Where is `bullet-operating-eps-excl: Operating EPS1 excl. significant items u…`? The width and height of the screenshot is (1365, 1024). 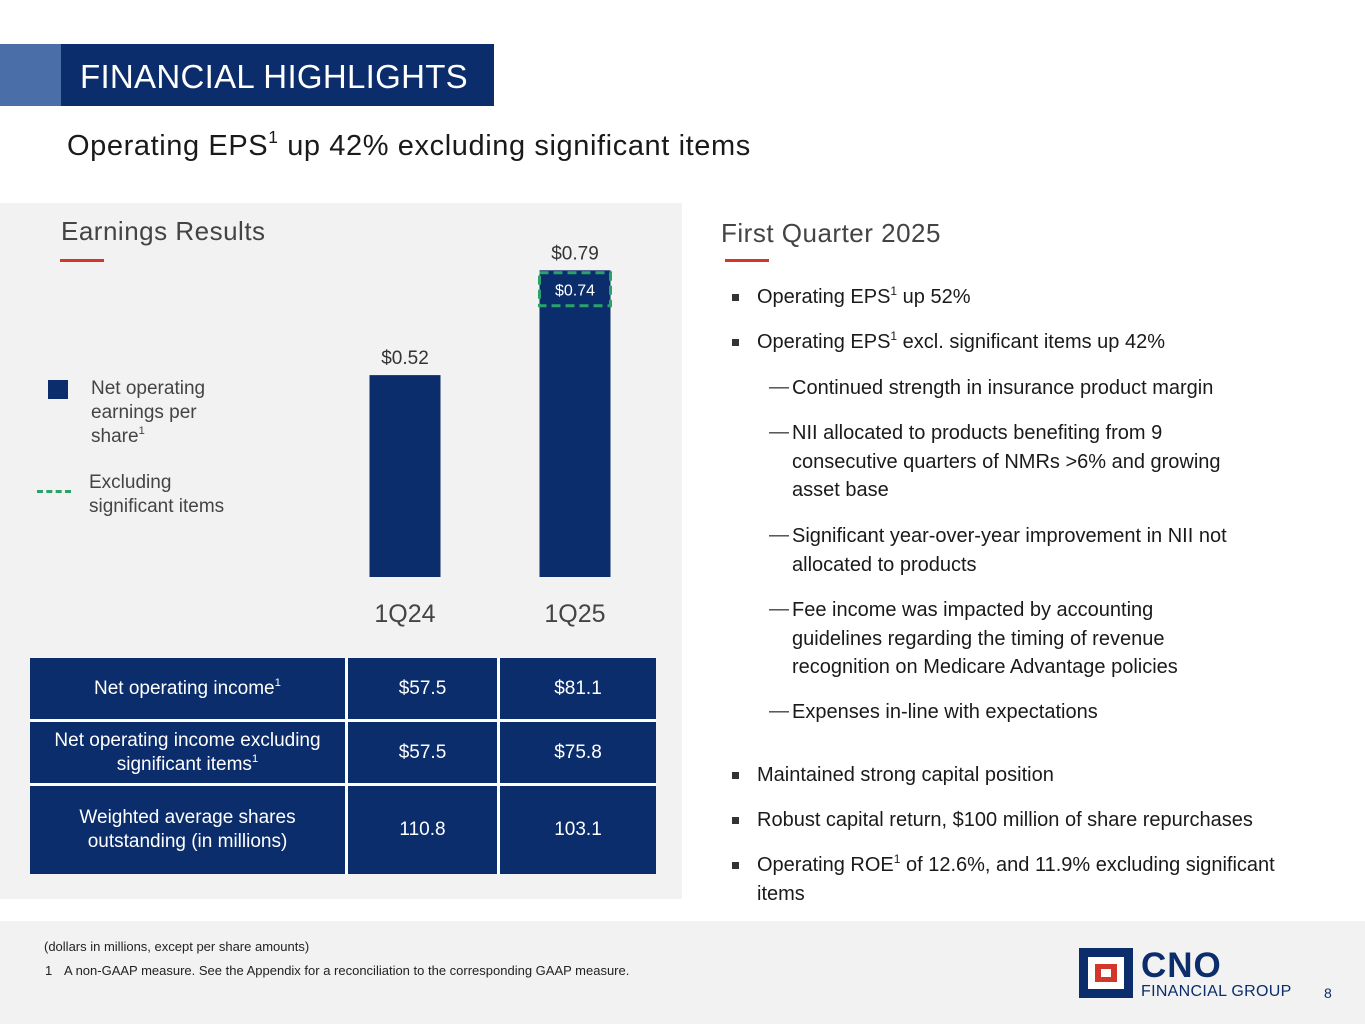
bullet-operating-eps-excl: Operating EPS1 excl. significant items u… is located at coordinates (1024, 342).